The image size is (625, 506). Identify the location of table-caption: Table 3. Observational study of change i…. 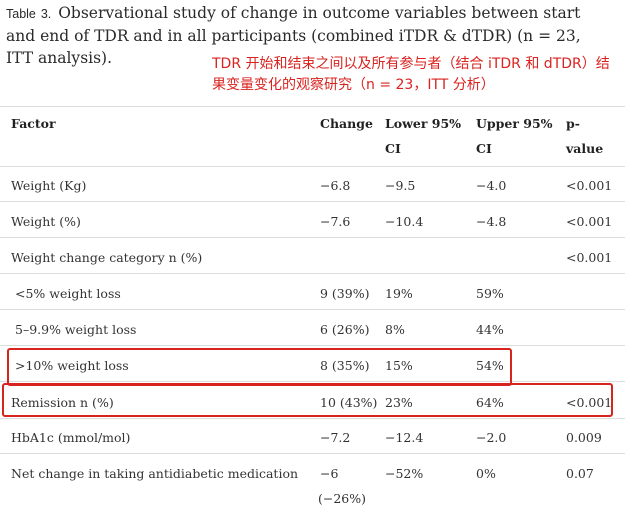
(309, 35).